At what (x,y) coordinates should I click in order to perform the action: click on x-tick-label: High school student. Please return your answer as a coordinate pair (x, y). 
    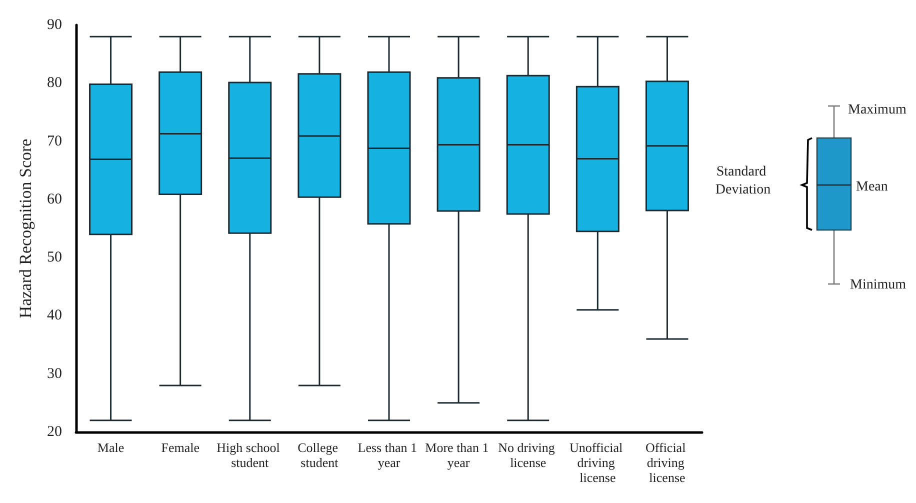
    Looking at the image, I should click on (250, 455).